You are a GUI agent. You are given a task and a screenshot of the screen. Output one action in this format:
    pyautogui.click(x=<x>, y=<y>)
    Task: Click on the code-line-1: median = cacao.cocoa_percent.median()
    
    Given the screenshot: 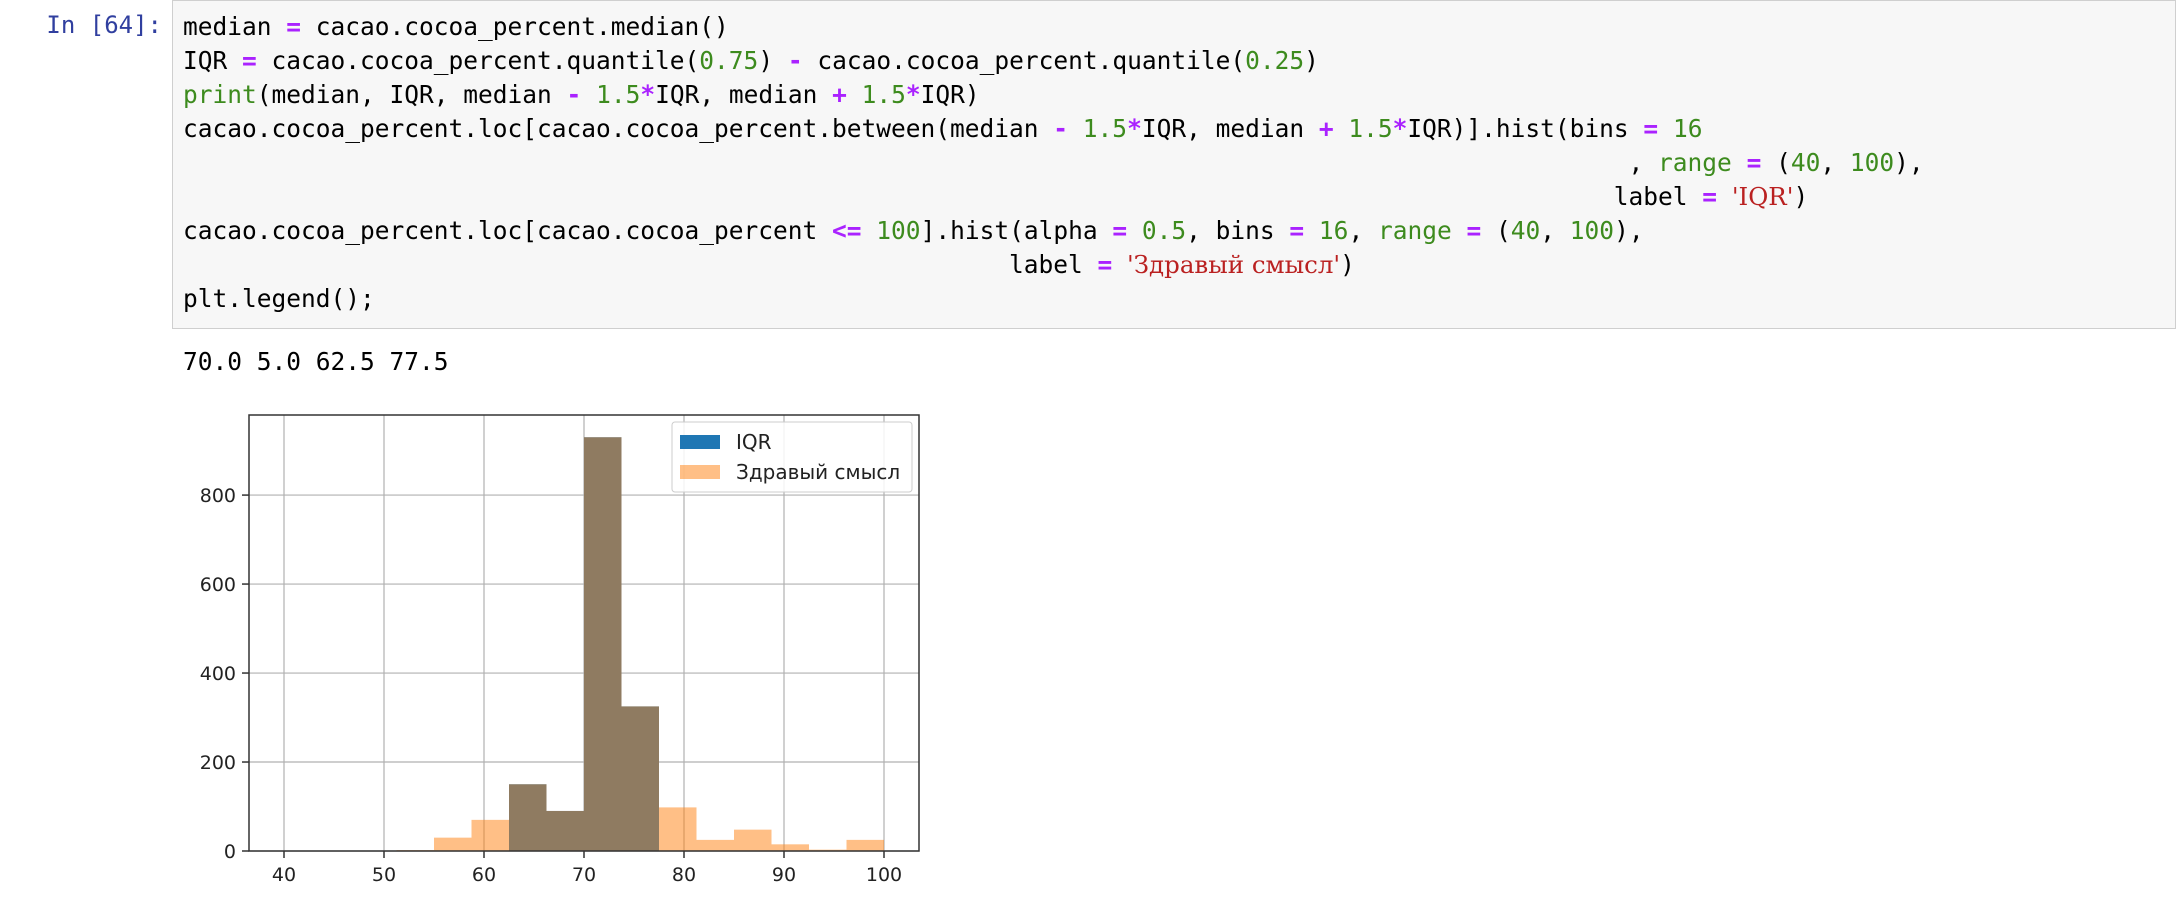 What is the action you would take?
    pyautogui.click(x=456, y=26)
    